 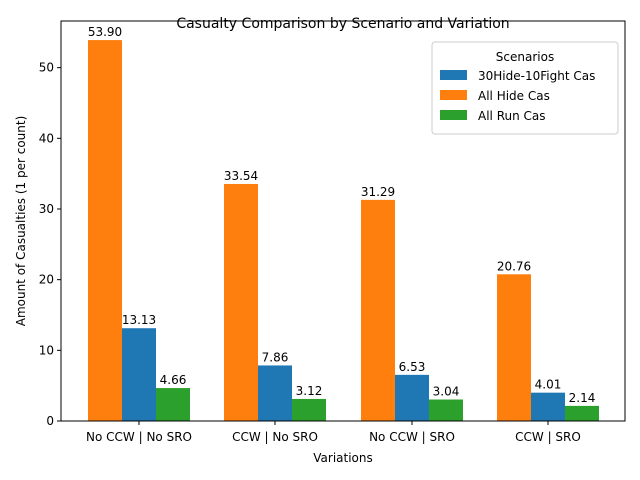 What do you see at coordinates (50, 421) in the screenshot?
I see `y-tick-label: 0` at bounding box center [50, 421].